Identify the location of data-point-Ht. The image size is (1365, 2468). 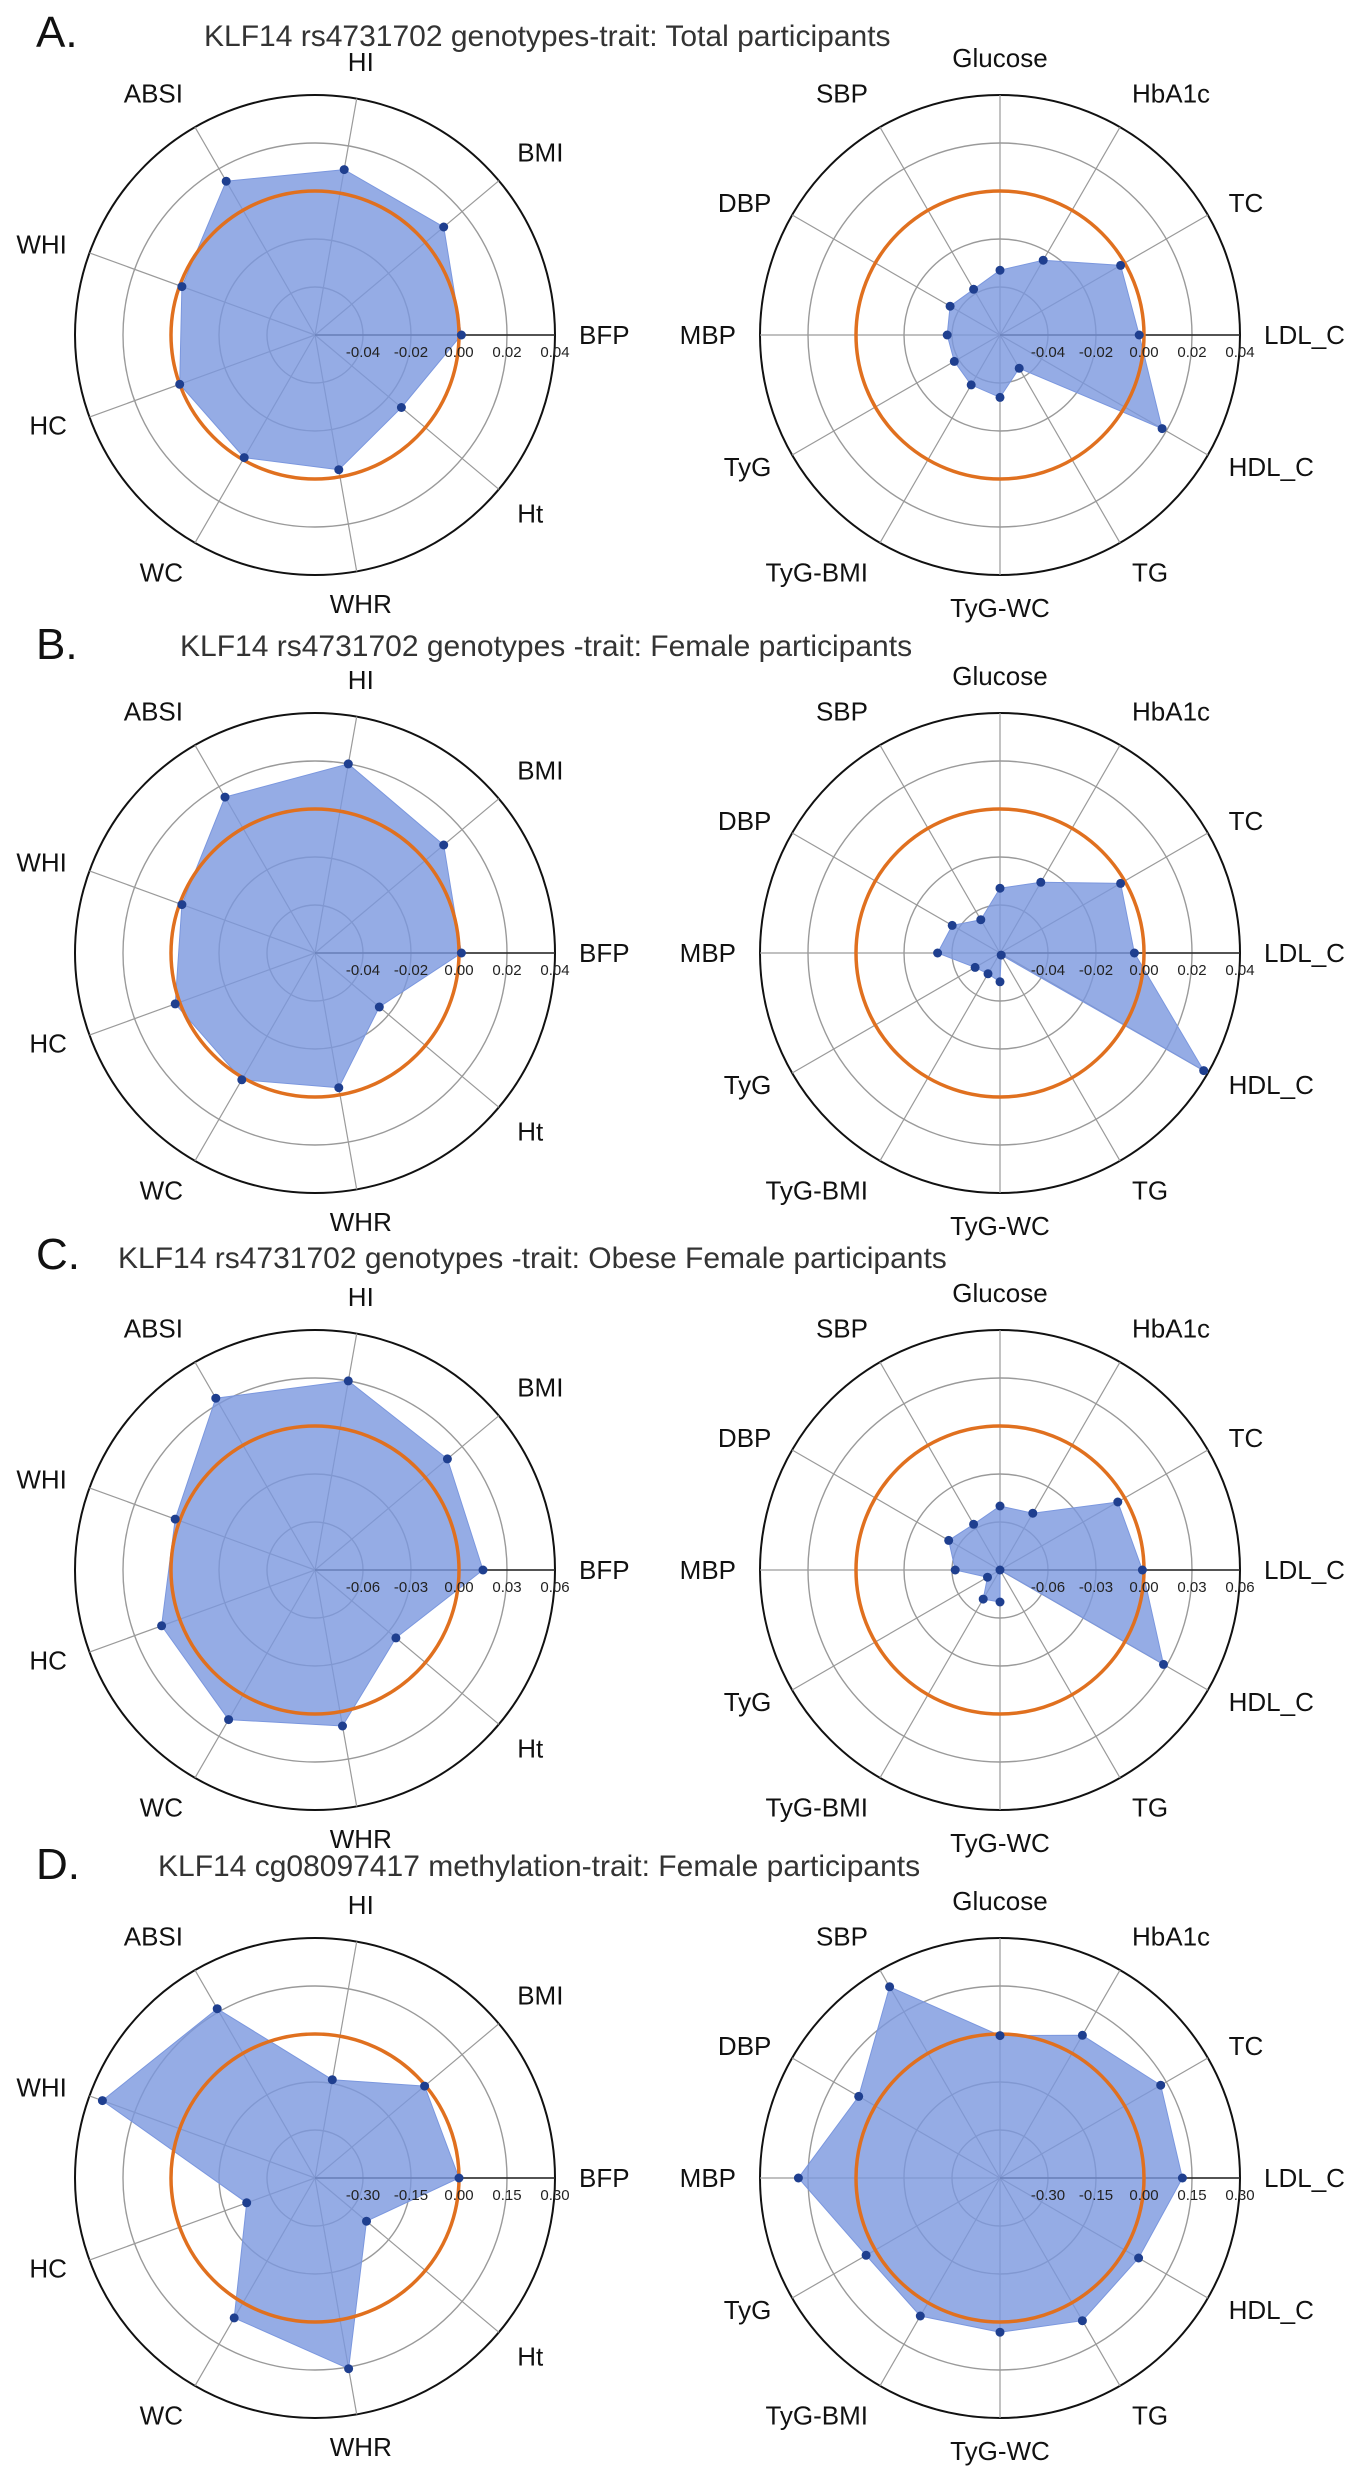
(401, 407).